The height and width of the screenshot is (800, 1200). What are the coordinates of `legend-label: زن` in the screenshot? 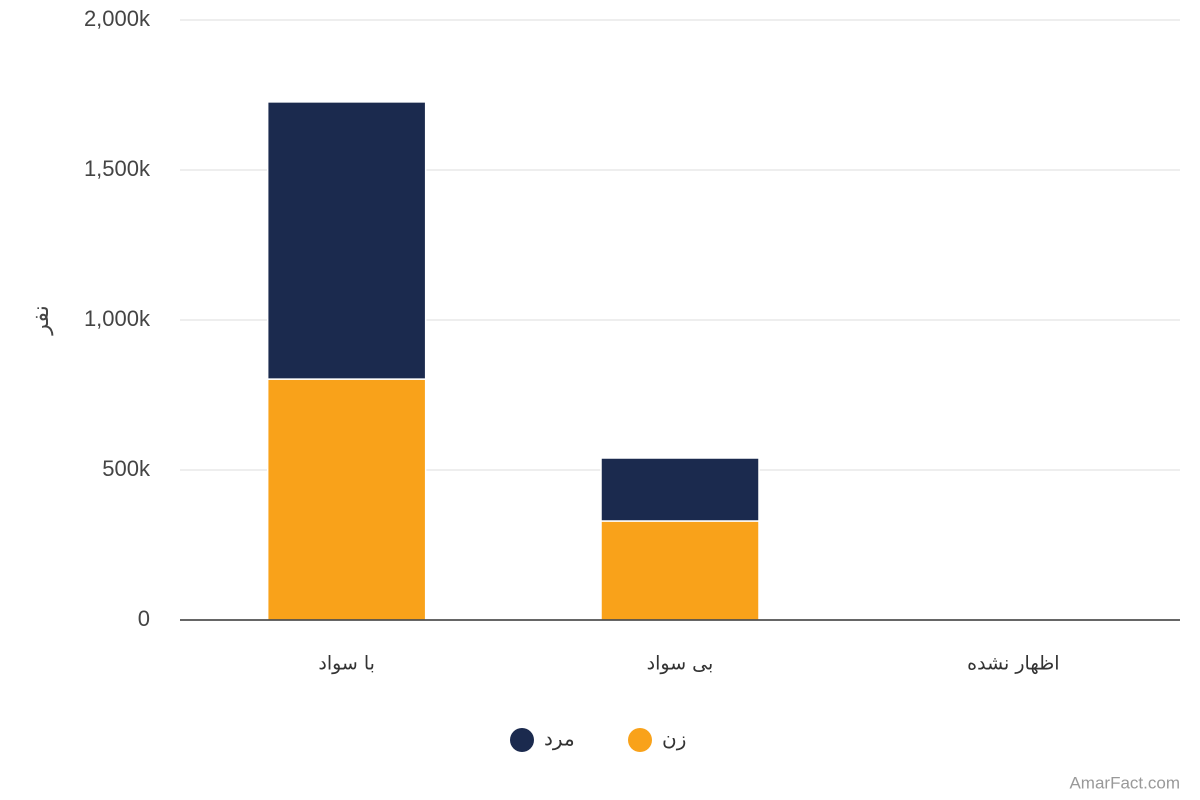 It's located at (674, 739).